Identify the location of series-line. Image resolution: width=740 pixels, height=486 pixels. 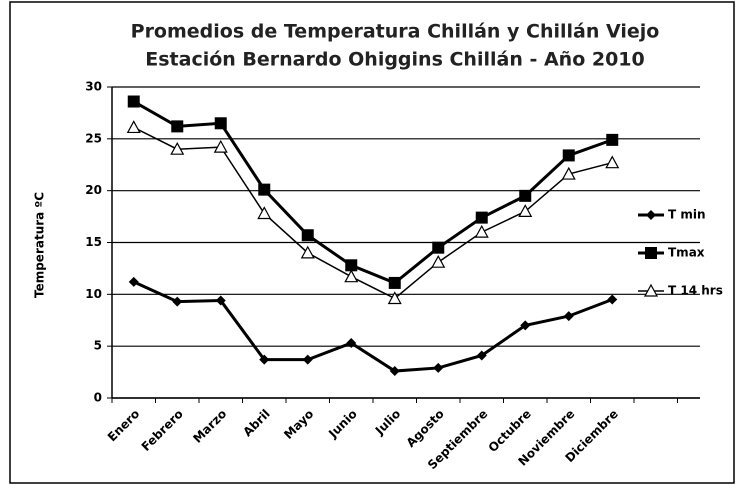
(373, 326).